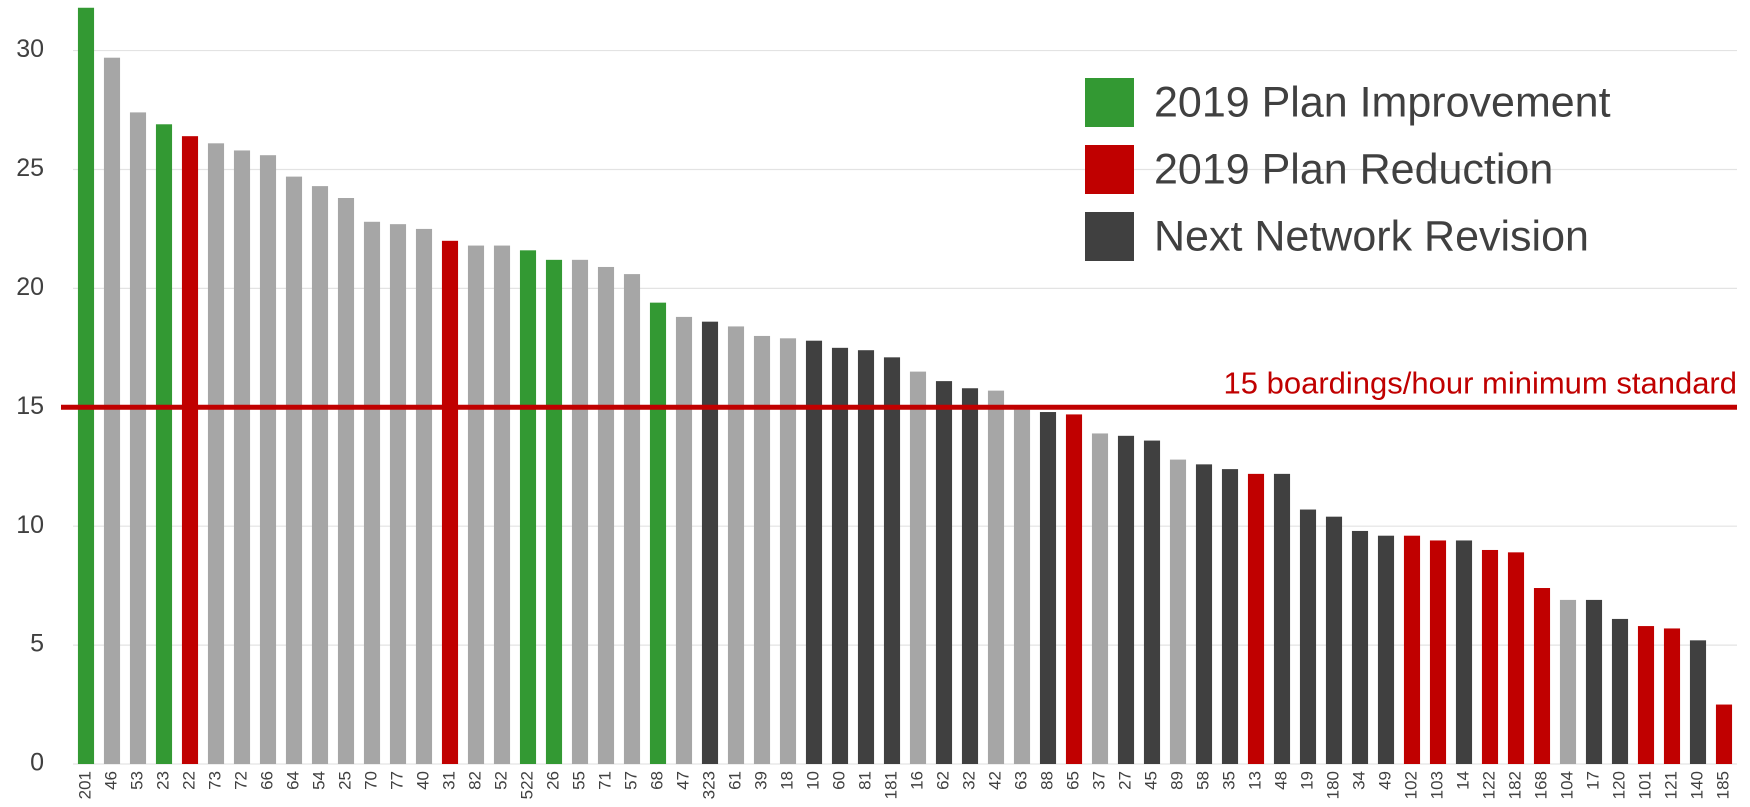  Describe the element at coordinates (1280, 780) in the screenshot. I see `x-tick-label: 48` at that location.